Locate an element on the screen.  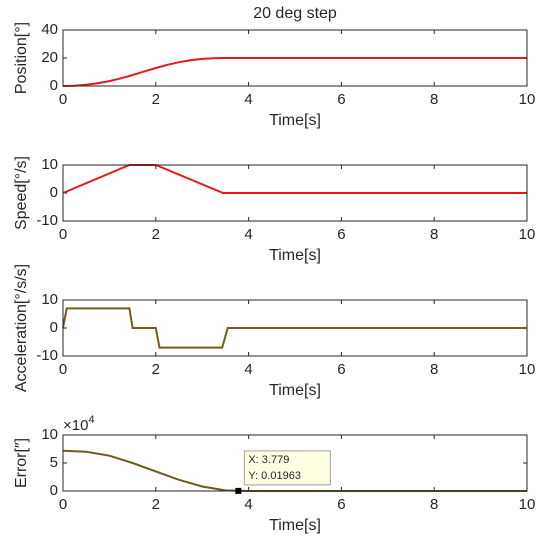
chart-title: 20 deg step is located at coordinates (295, 13).